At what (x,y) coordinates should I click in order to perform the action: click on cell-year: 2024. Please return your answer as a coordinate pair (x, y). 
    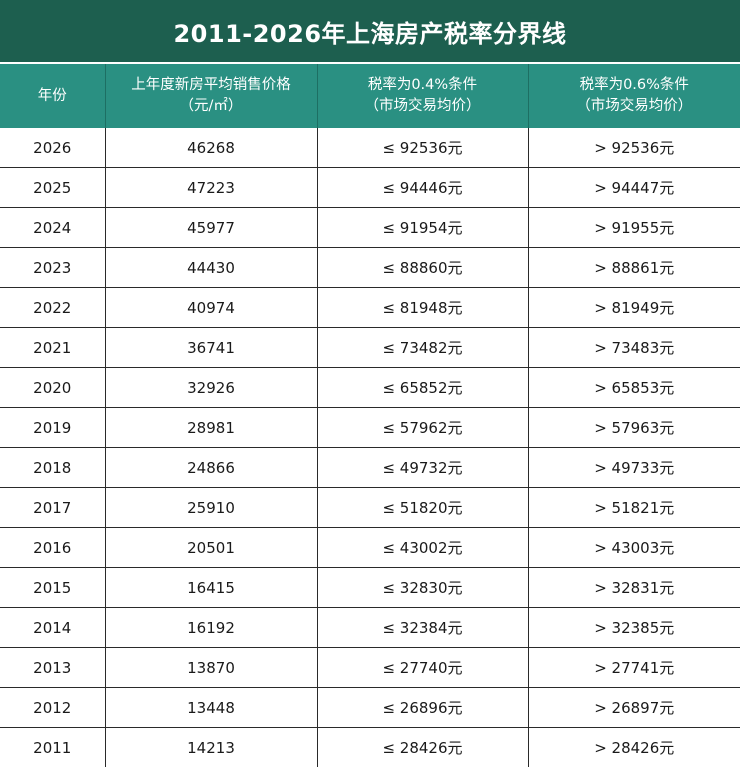
    Looking at the image, I should click on (52, 228).